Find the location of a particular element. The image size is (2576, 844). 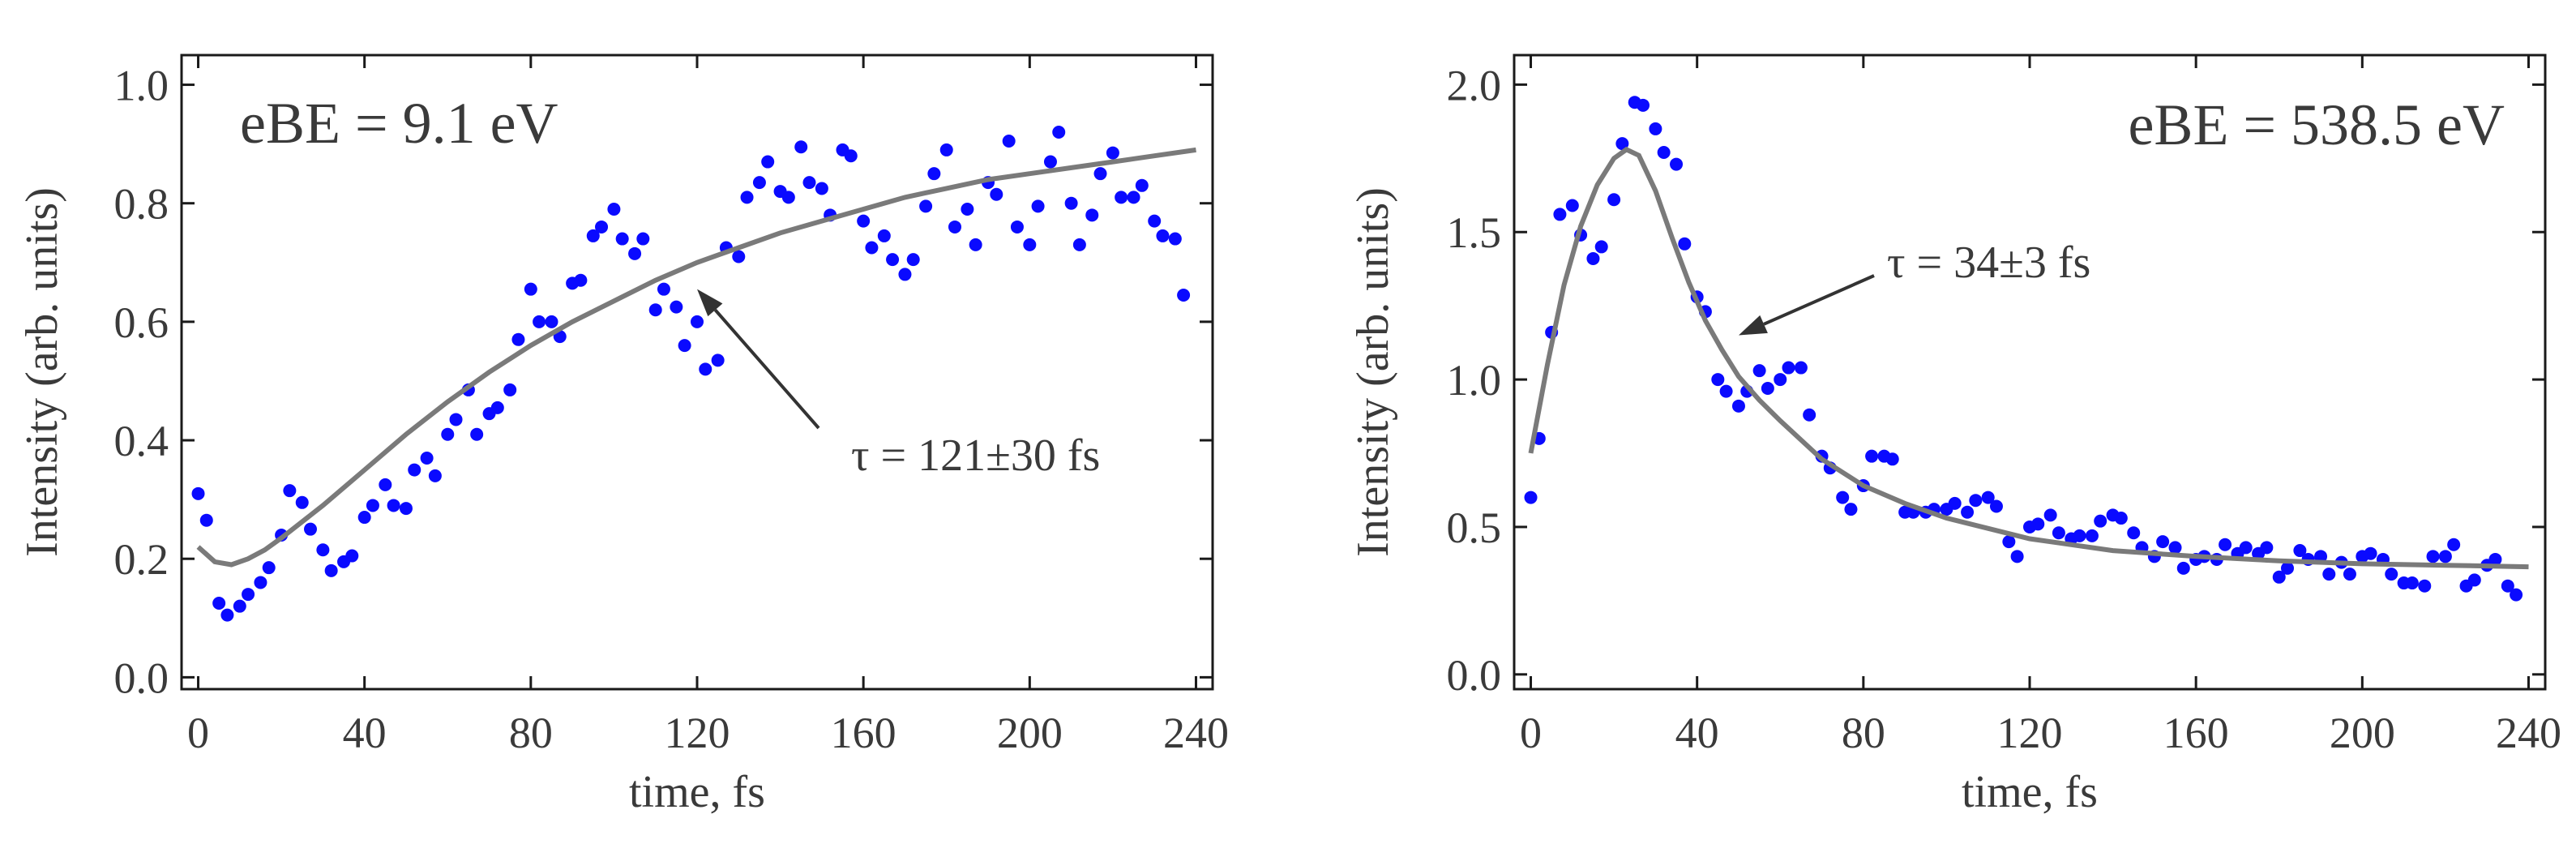

y-tick-label: 1.0 is located at coordinates (1474, 381).